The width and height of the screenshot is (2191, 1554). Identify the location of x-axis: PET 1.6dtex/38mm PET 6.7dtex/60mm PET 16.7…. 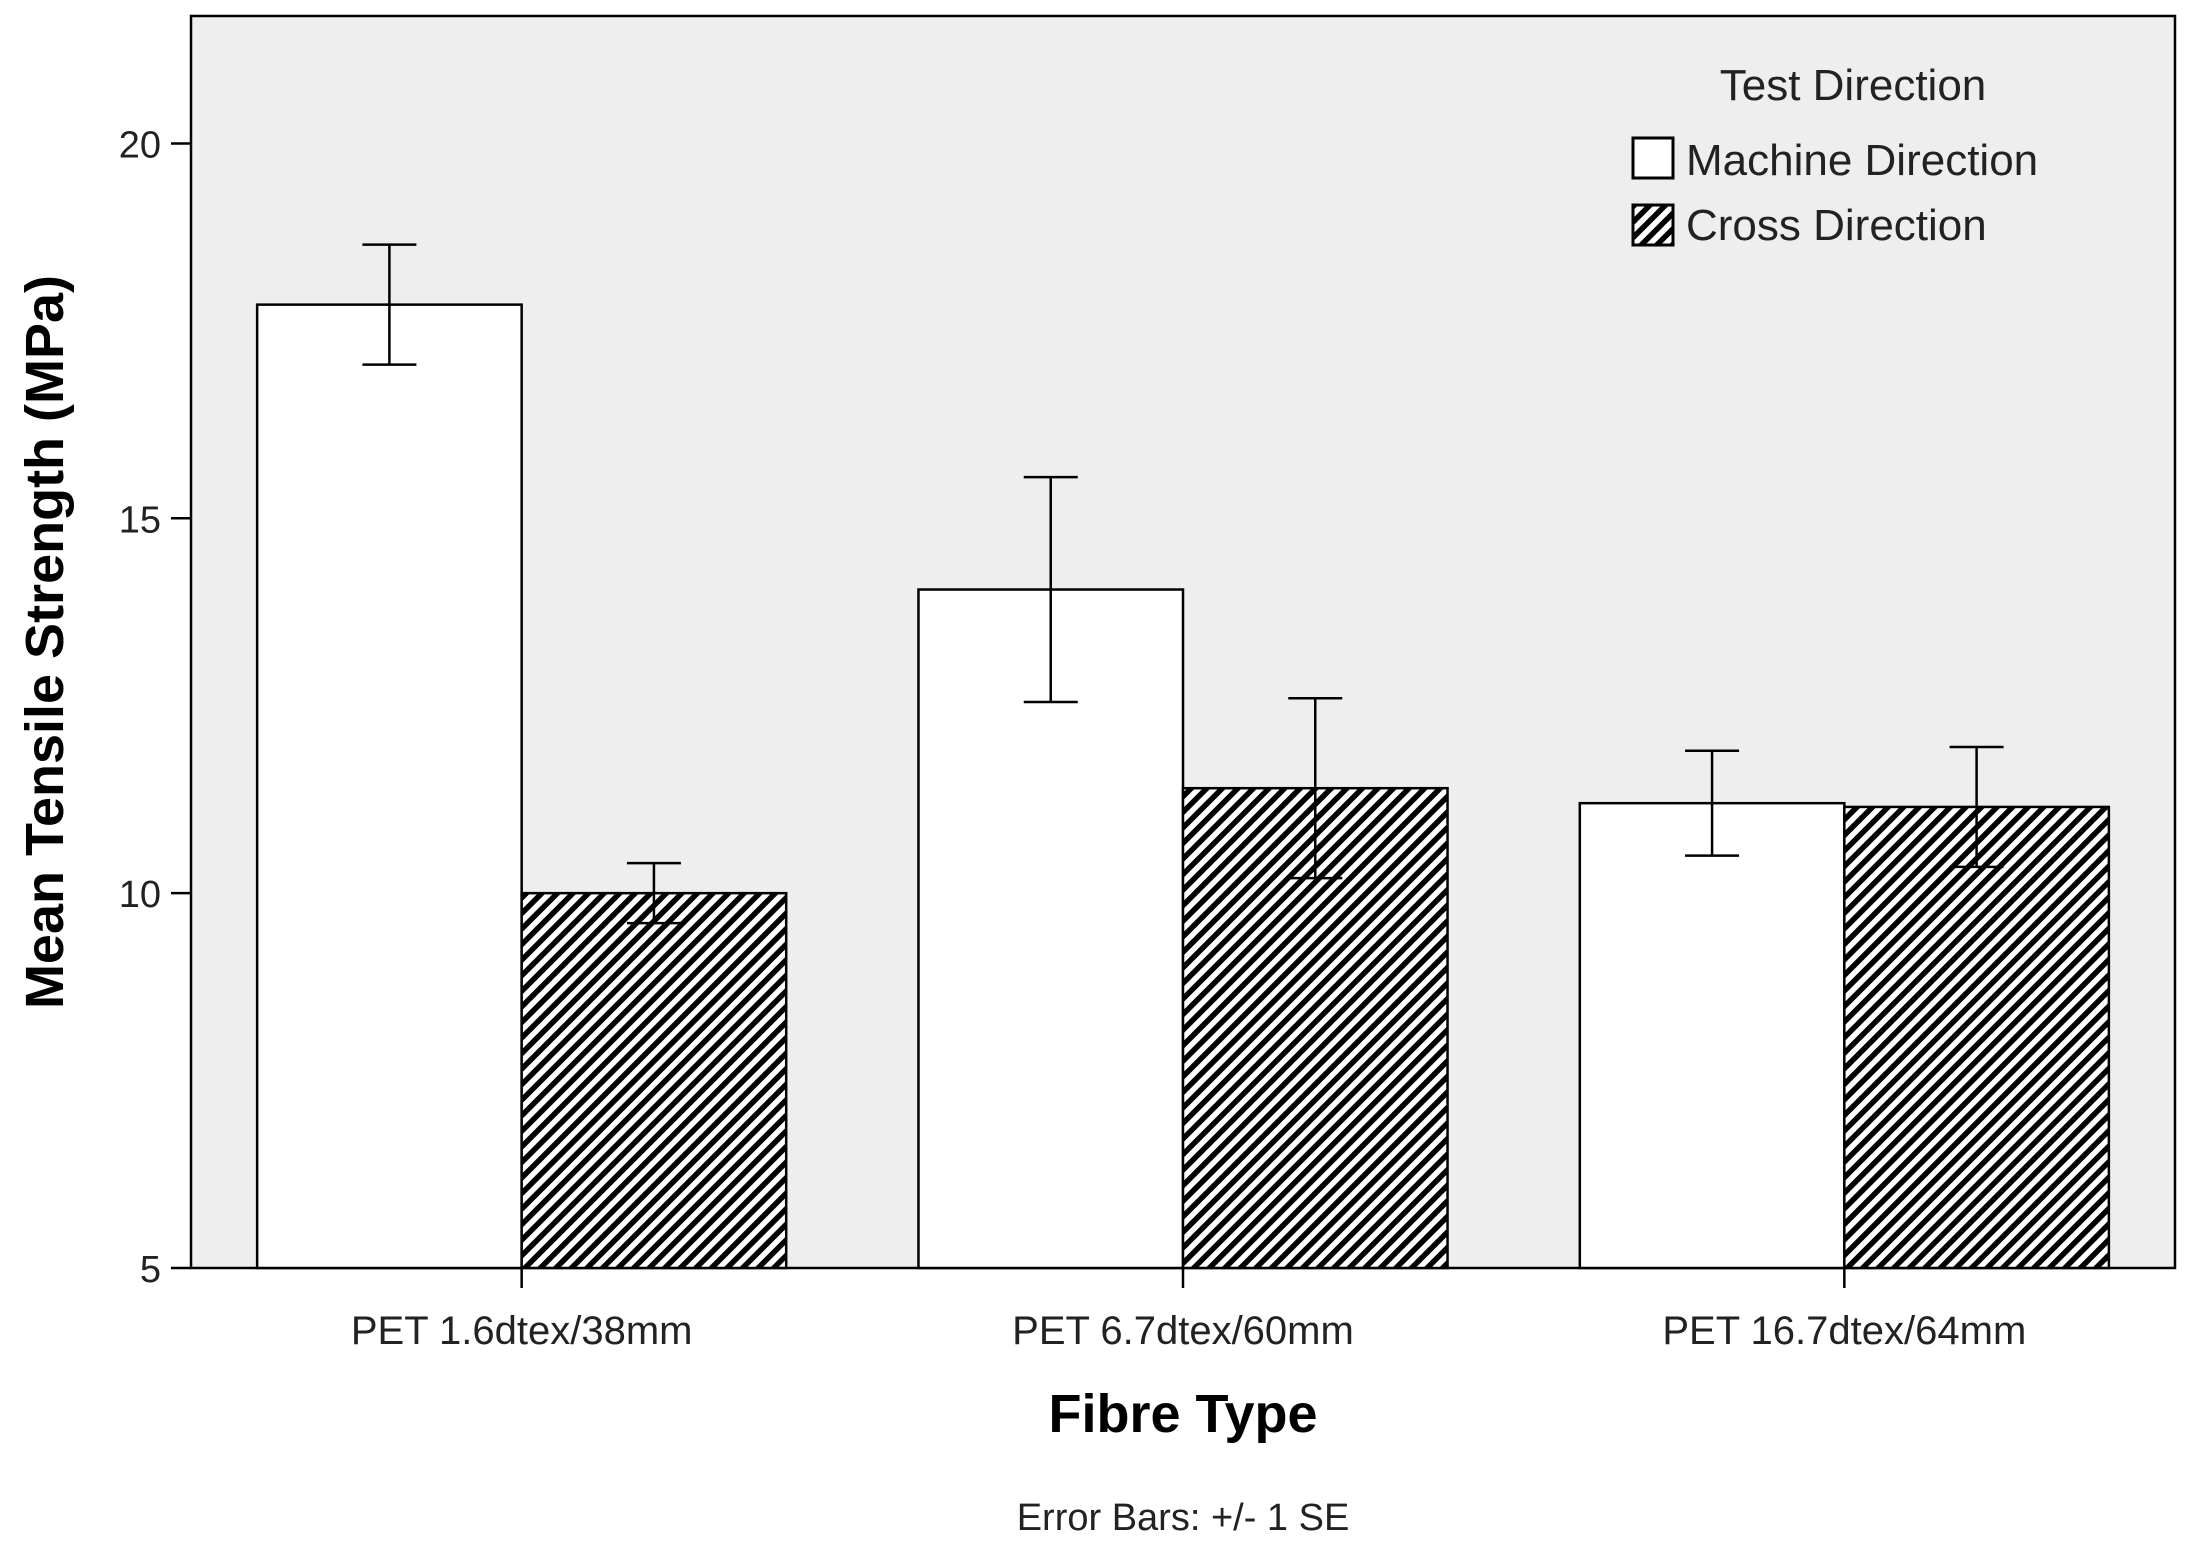
(1188, 1310).